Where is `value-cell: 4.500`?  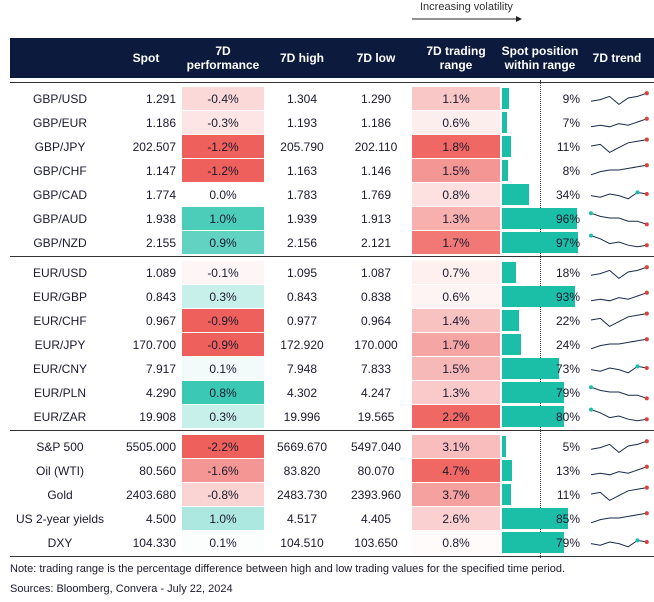
value-cell: 4.500 is located at coordinates (160, 518).